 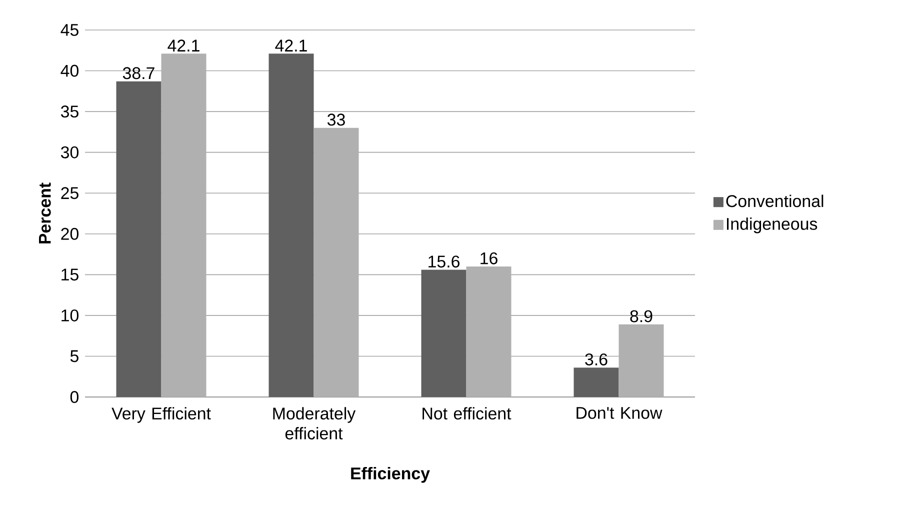 What do you see at coordinates (69, 30) in the screenshot?
I see `y-tick-label: 45` at bounding box center [69, 30].